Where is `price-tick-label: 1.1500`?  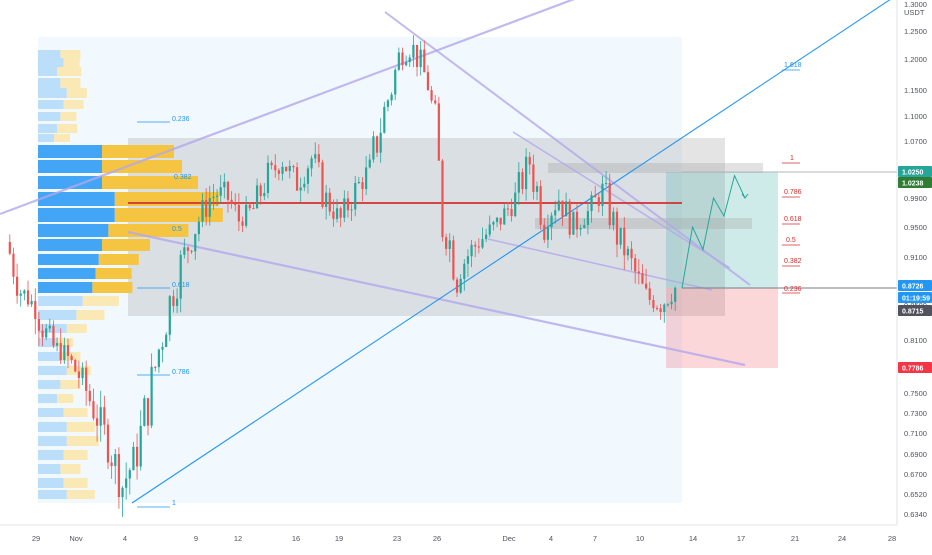 price-tick-label: 1.1500 is located at coordinates (915, 90).